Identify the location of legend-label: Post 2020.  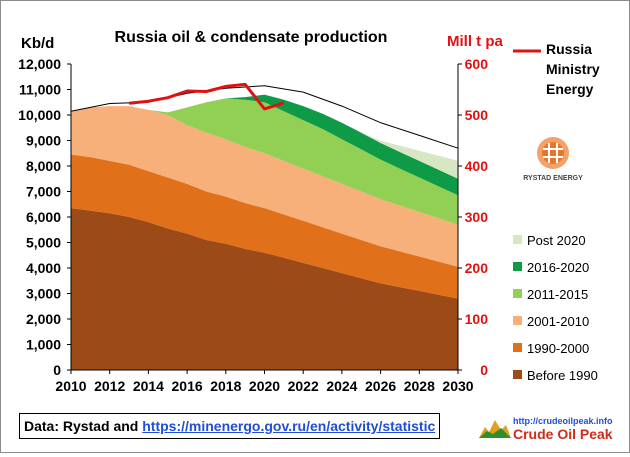
(556, 240).